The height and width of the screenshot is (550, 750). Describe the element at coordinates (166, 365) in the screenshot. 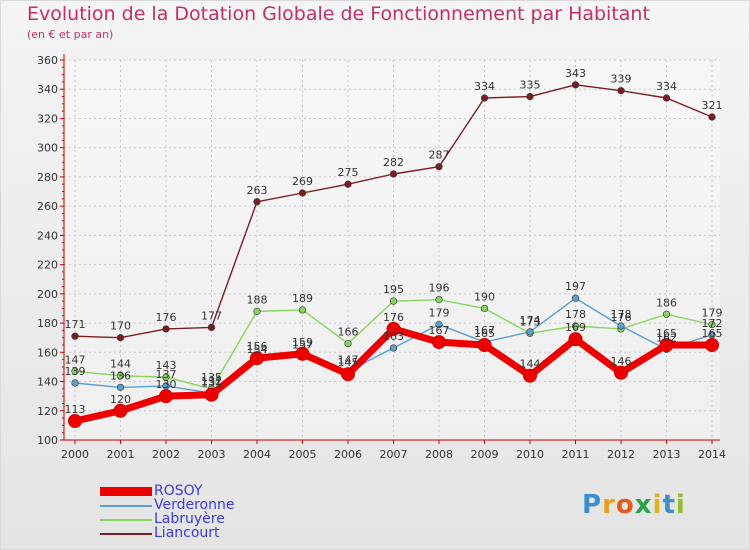

I see `data-label-labruyere: 143` at that location.